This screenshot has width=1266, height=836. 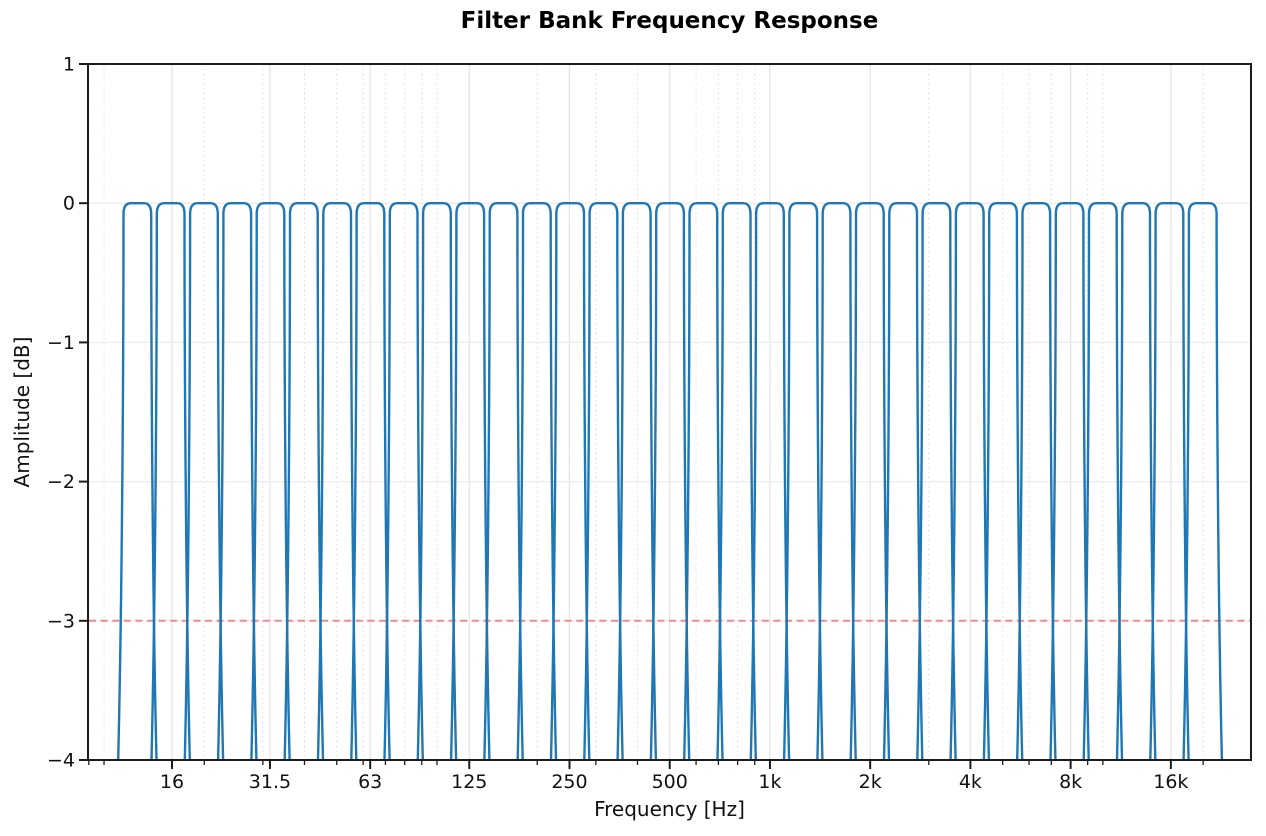 I want to click on svg-text: 2k, so click(x=870, y=782).